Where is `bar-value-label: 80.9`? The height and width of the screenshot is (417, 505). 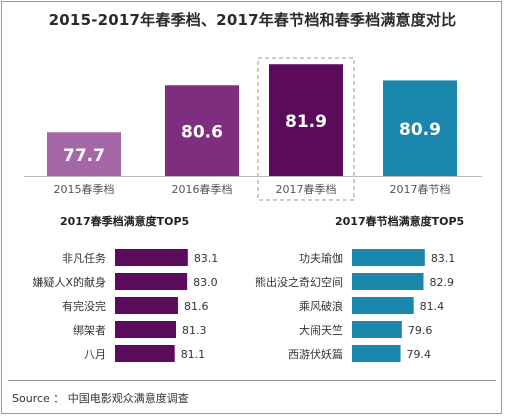
bar-value-label: 80.9 is located at coordinates (420, 130).